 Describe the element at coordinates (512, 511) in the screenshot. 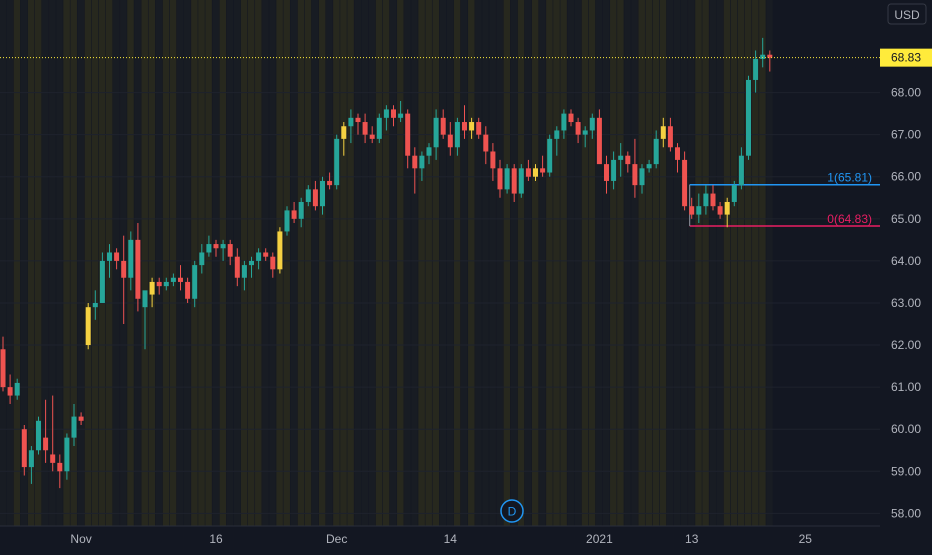

I see `interval-badge: D` at that location.